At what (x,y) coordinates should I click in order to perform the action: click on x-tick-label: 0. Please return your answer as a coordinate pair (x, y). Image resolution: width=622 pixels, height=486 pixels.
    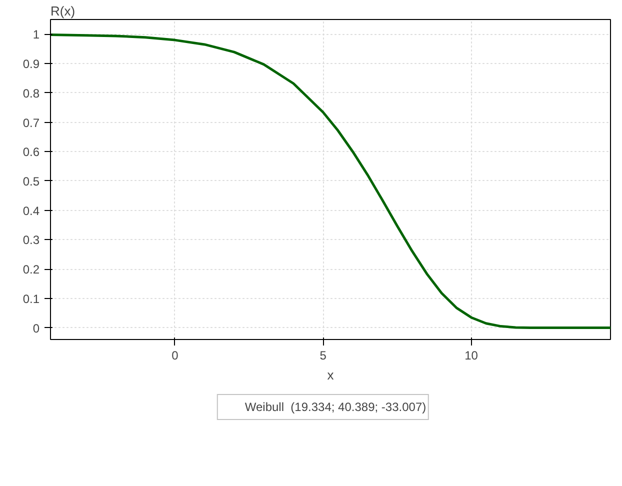
    Looking at the image, I should click on (175, 355).